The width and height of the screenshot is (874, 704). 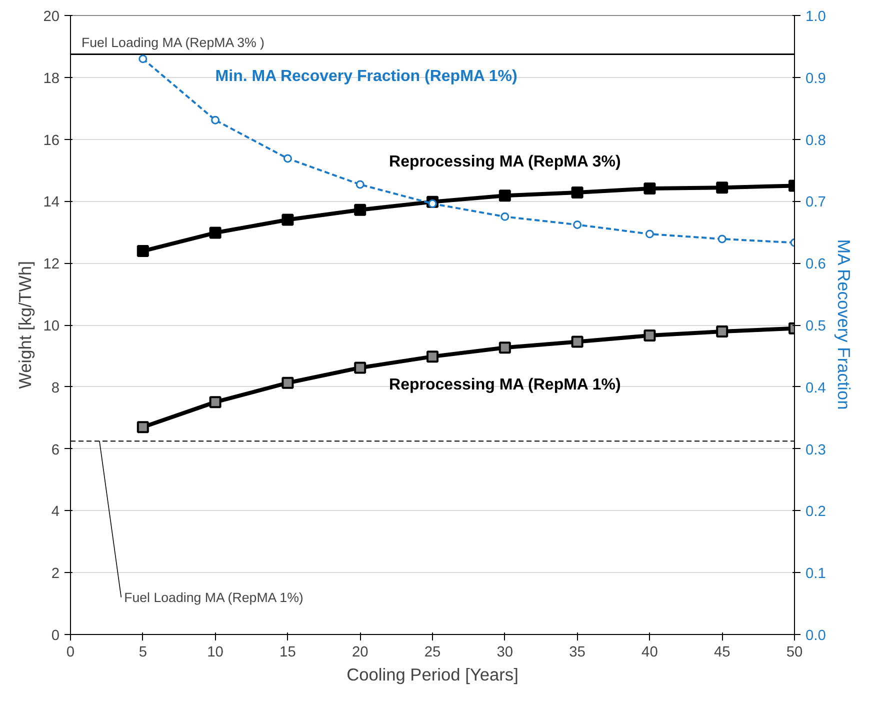 What do you see at coordinates (816, 17) in the screenshot?
I see `y2-tick-label: 1.0` at bounding box center [816, 17].